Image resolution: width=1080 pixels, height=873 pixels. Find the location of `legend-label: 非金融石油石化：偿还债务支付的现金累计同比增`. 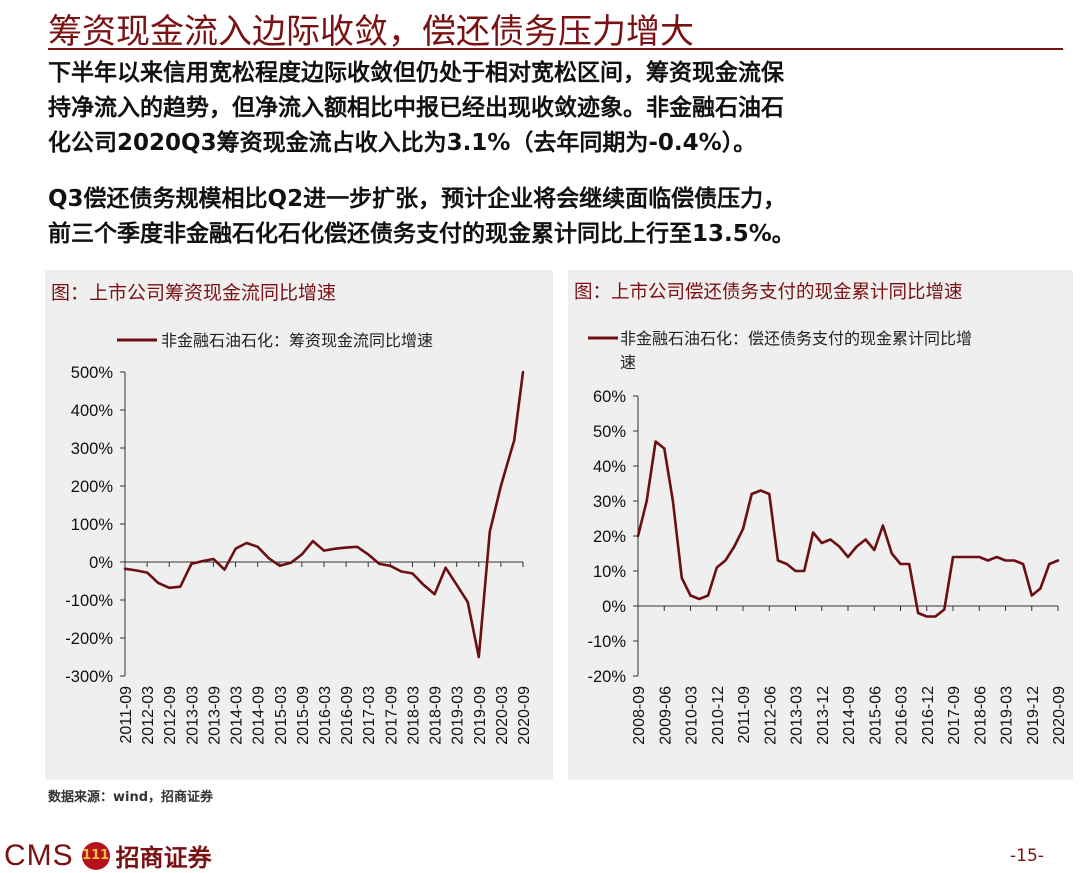

legend-label: 非金融石油石化：偿还债务支付的现金累计同比增 is located at coordinates (796, 338).